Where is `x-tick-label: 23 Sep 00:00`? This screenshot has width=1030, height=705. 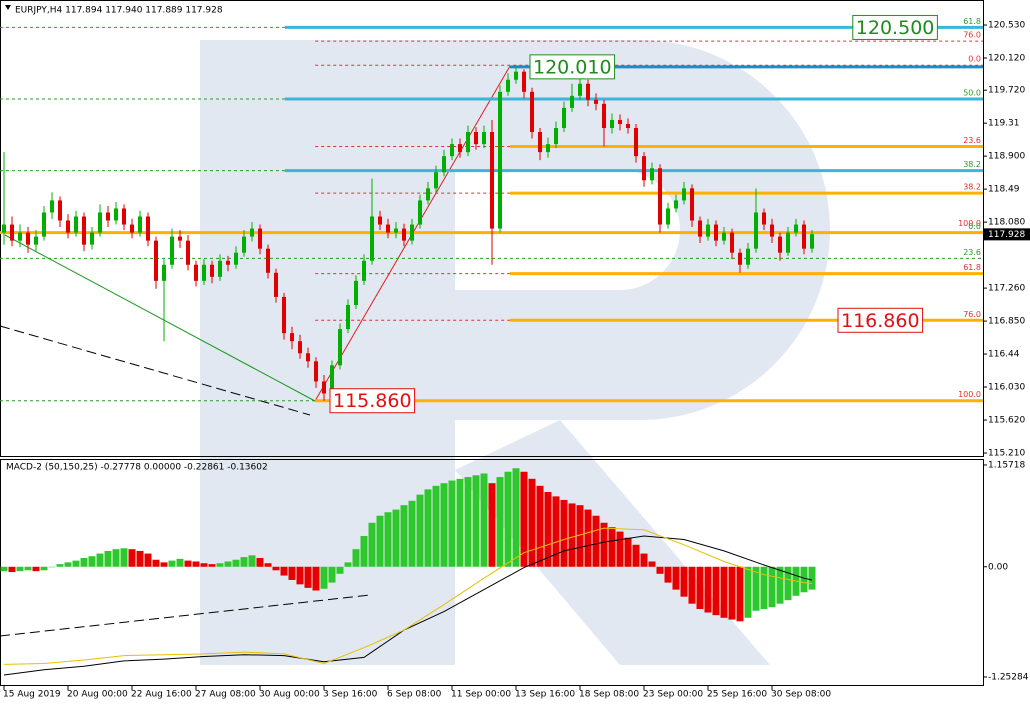
x-tick-label: 23 Sep 00:00 is located at coordinates (673, 695).